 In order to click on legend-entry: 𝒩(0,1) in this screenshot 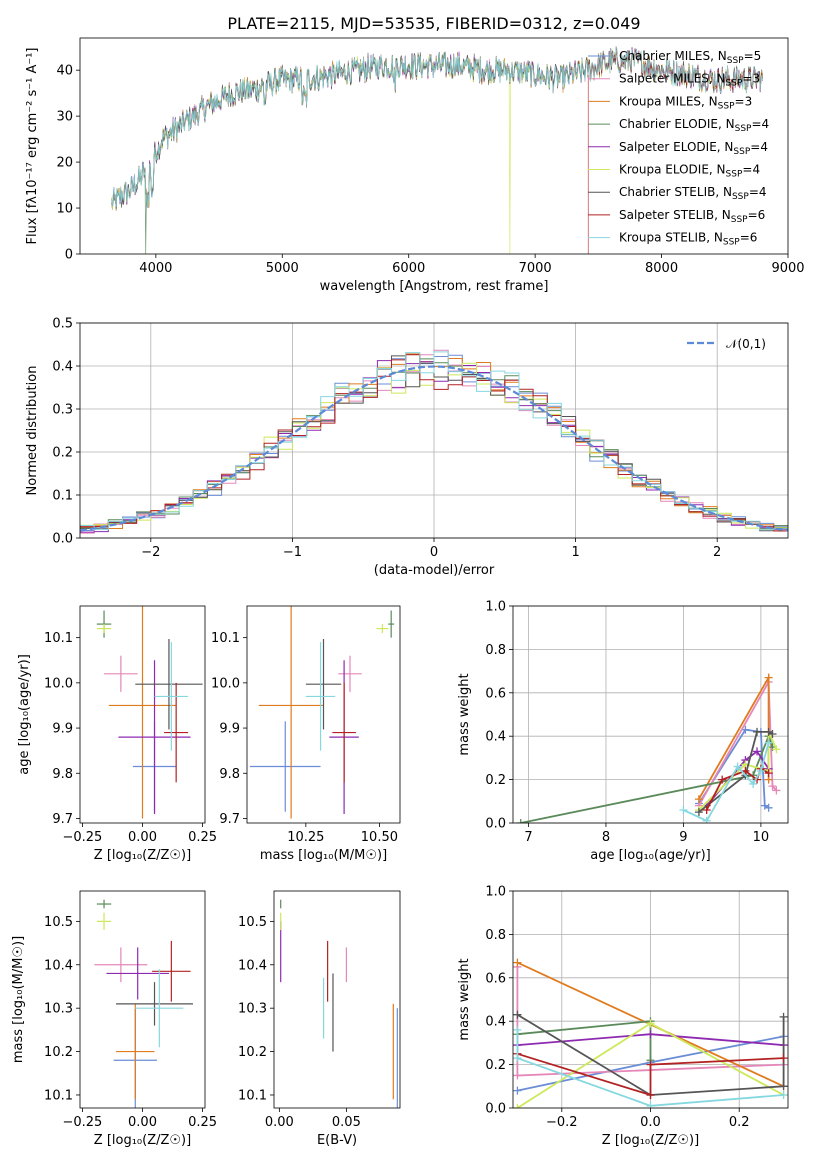, I will do `click(746, 344)`.